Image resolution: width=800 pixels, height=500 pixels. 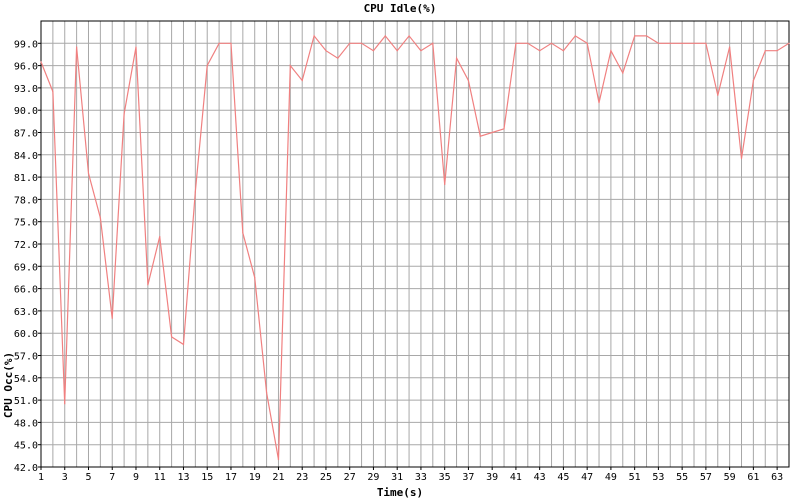 I want to click on x-tick-label: 21, so click(x=278, y=477).